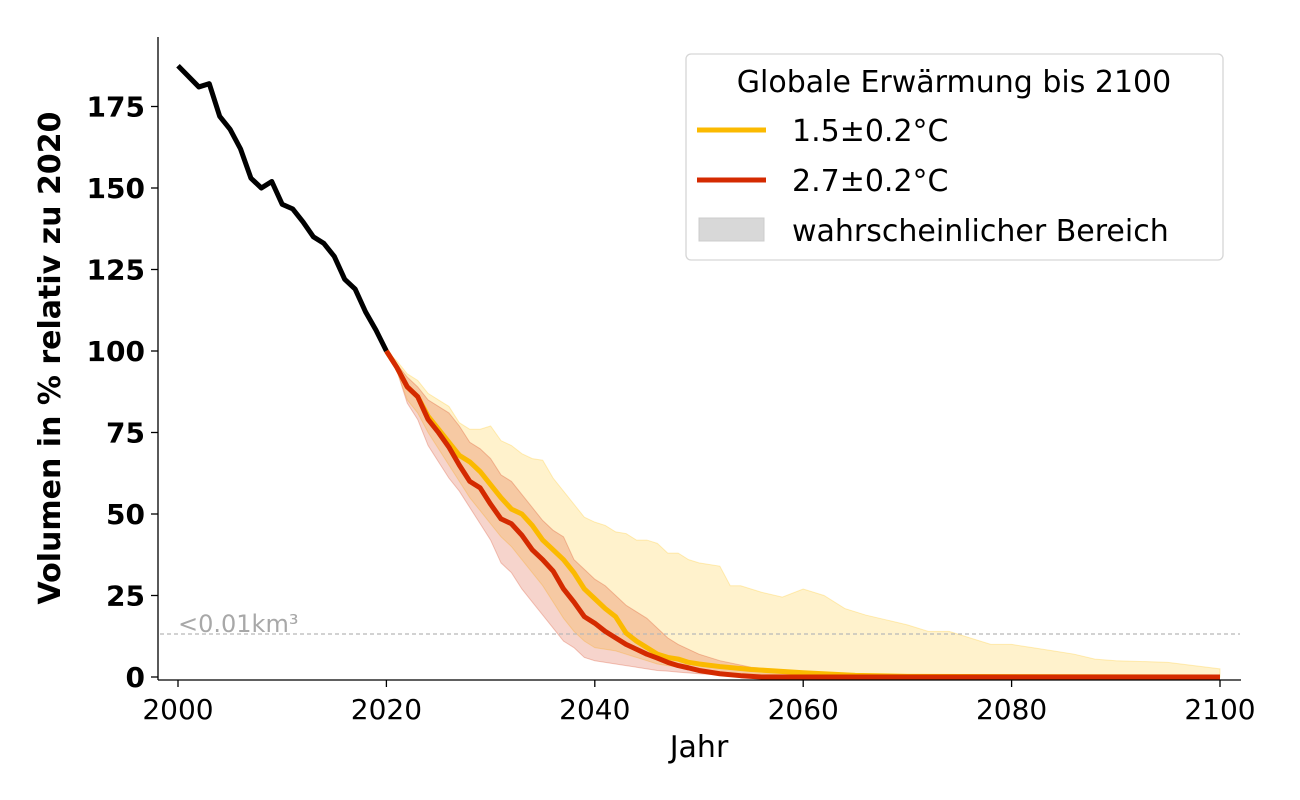 The image size is (1300, 800). What do you see at coordinates (282, 208) in the screenshot?
I see `historical-line` at bounding box center [282, 208].